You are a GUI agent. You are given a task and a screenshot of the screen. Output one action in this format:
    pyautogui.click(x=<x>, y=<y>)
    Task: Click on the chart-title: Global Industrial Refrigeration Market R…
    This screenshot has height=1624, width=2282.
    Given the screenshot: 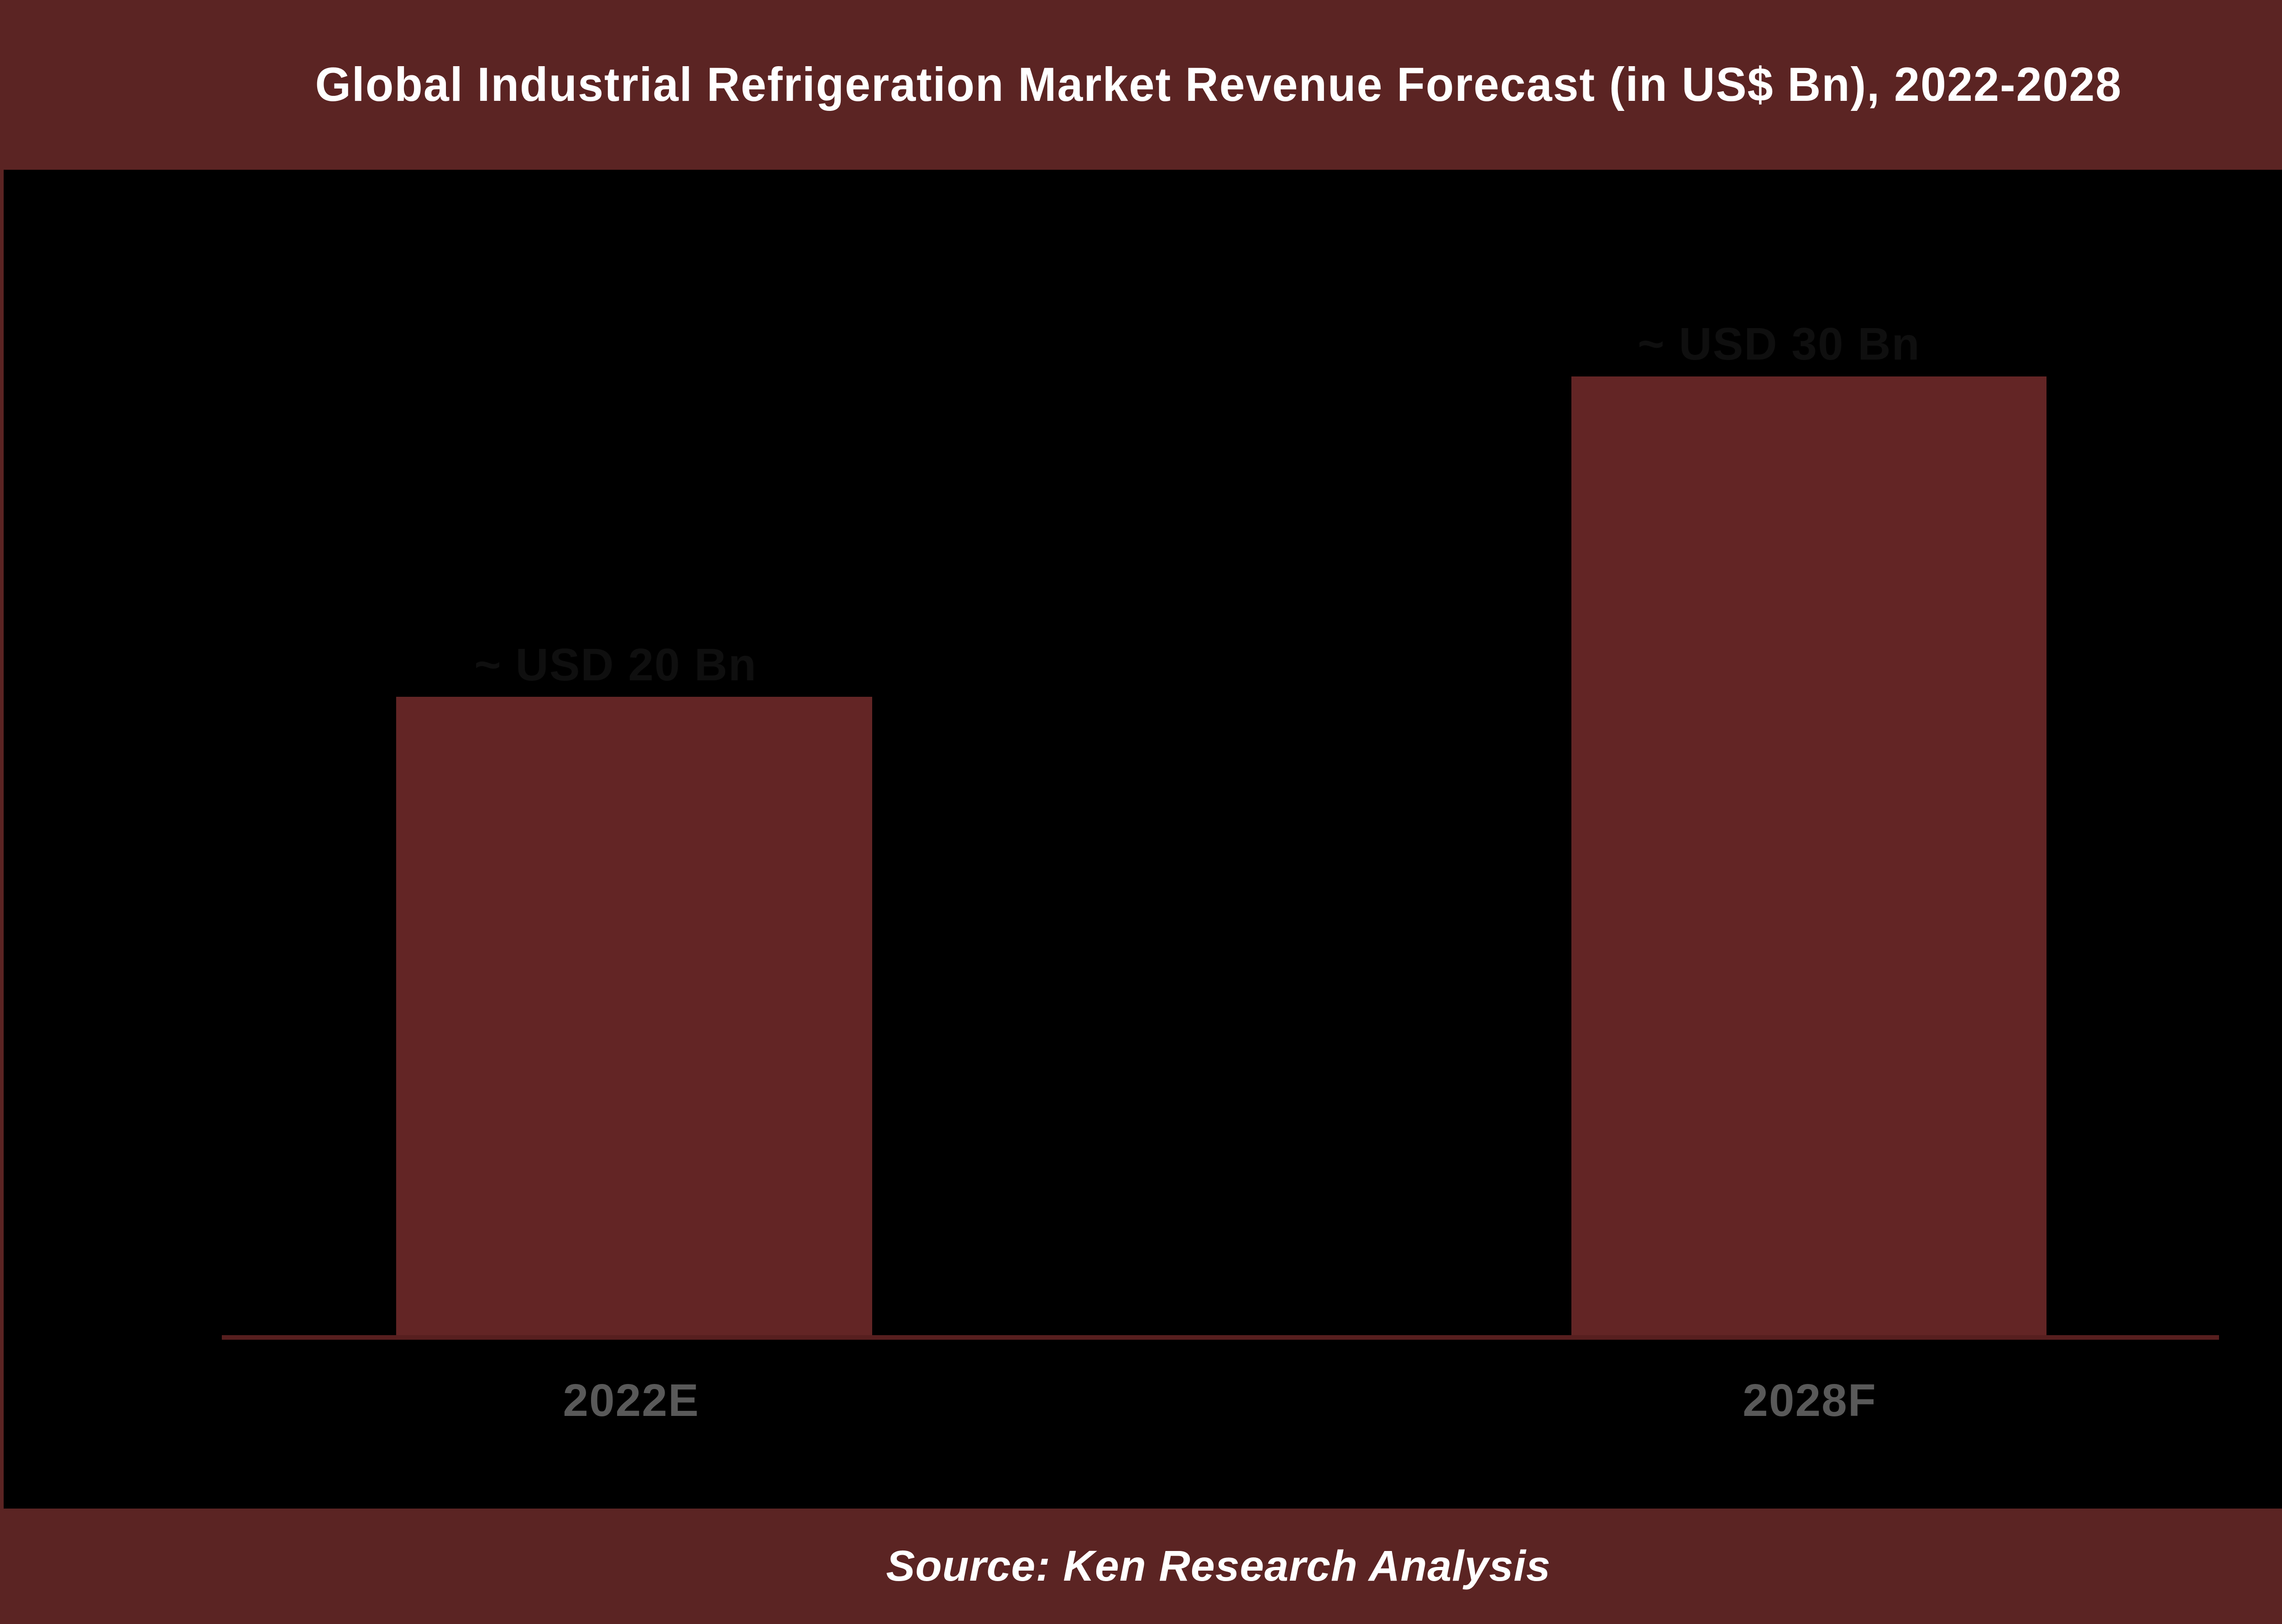 What is the action you would take?
    pyautogui.click(x=1218, y=84)
    